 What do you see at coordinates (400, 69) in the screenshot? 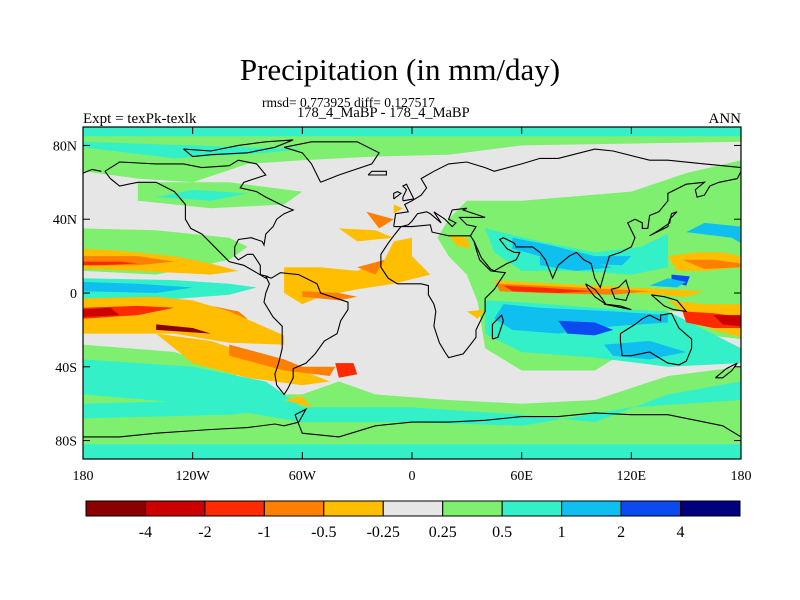
I see `plot-title: Precipitation (in mm/day)` at bounding box center [400, 69].